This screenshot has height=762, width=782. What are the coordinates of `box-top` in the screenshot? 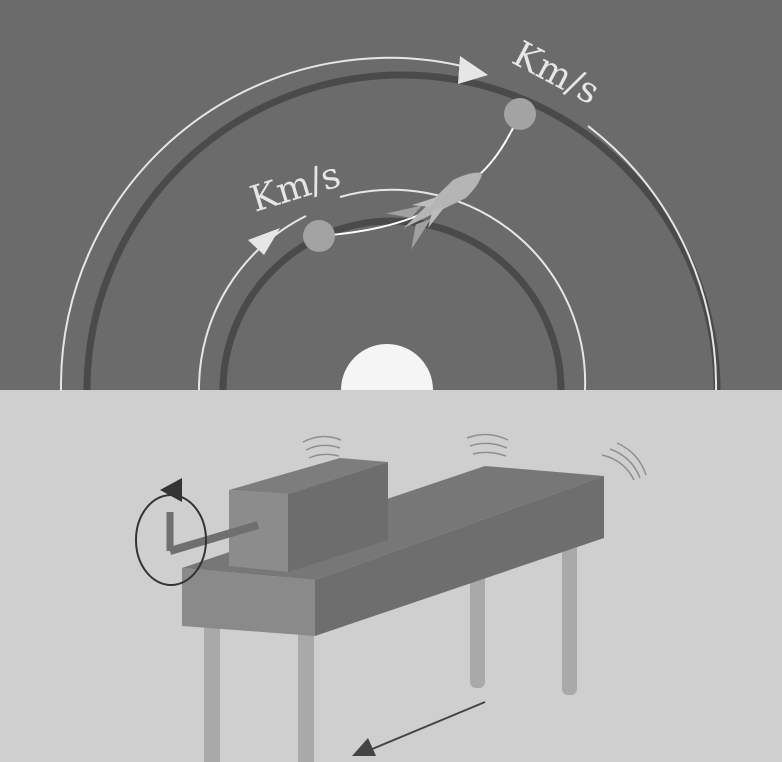 It's located at (308, 476).